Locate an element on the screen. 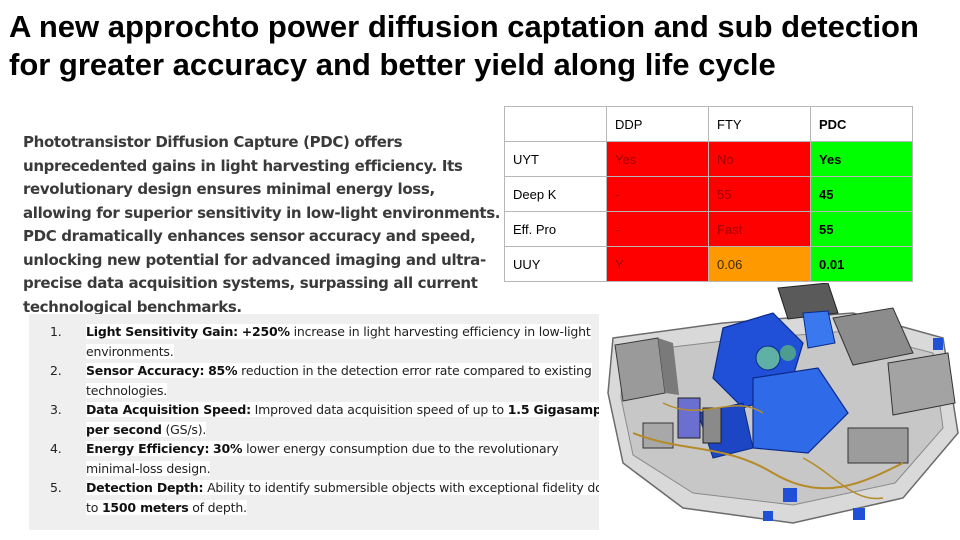 This screenshot has height=540, width=960. list-number: 4. is located at coordinates (56, 448).